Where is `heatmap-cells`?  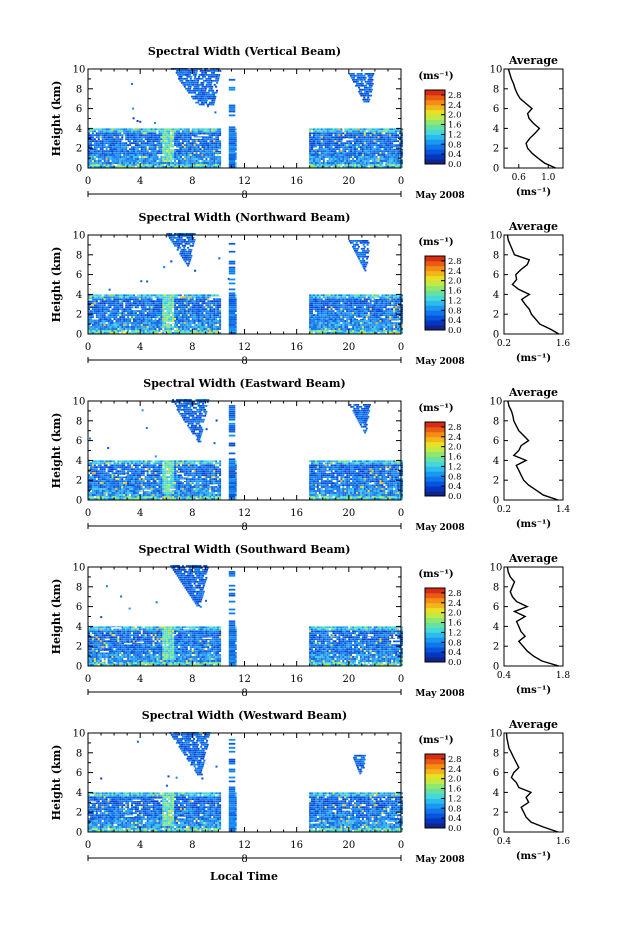 heatmap-cells is located at coordinates (245, 283).